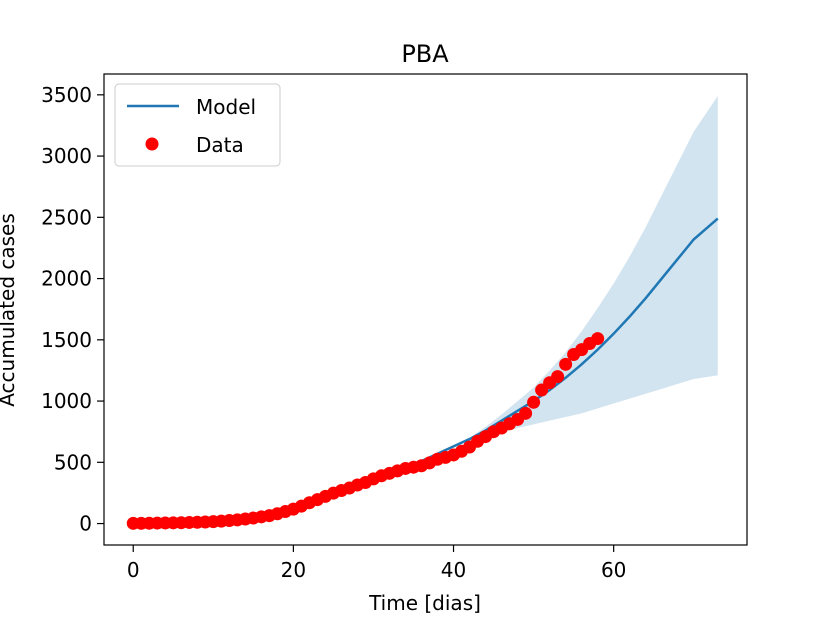 The image size is (830, 623). What do you see at coordinates (152, 144) in the screenshot?
I see `legend-data-swatch` at bounding box center [152, 144].